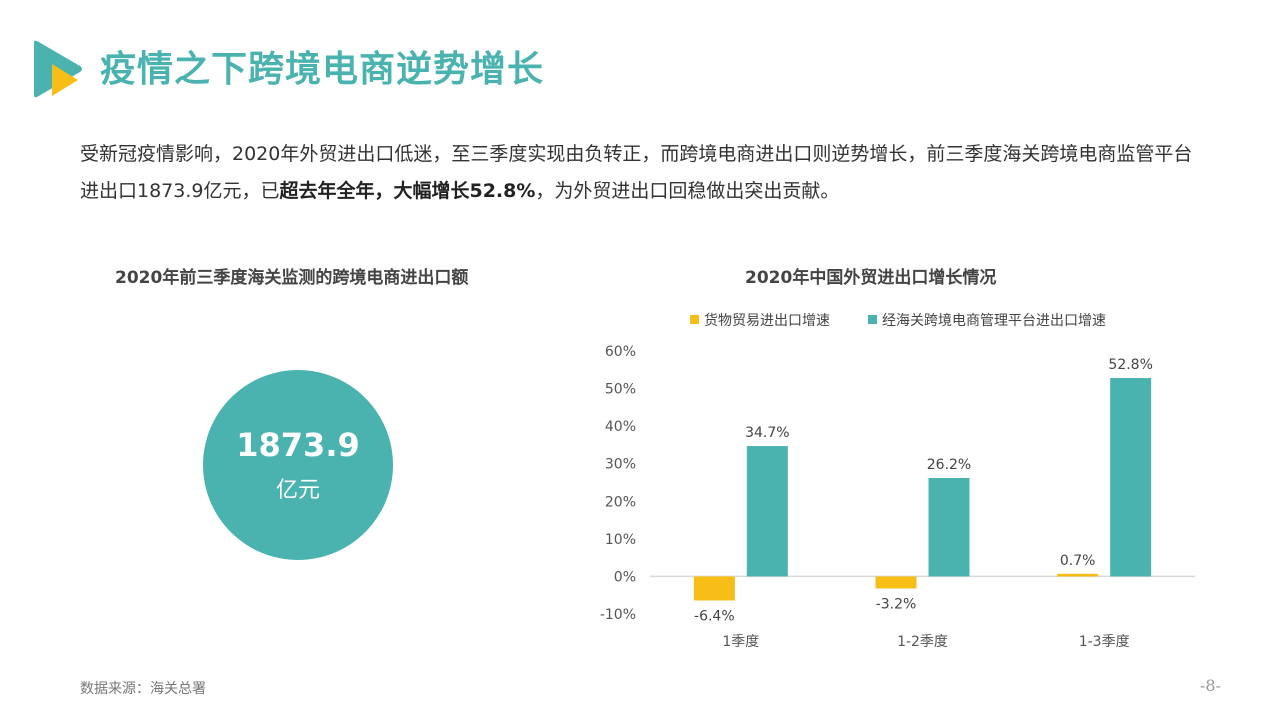 The height and width of the screenshot is (720, 1280). Describe the element at coordinates (298, 445) in the screenshot. I see `value-number: 1873.9` at that location.